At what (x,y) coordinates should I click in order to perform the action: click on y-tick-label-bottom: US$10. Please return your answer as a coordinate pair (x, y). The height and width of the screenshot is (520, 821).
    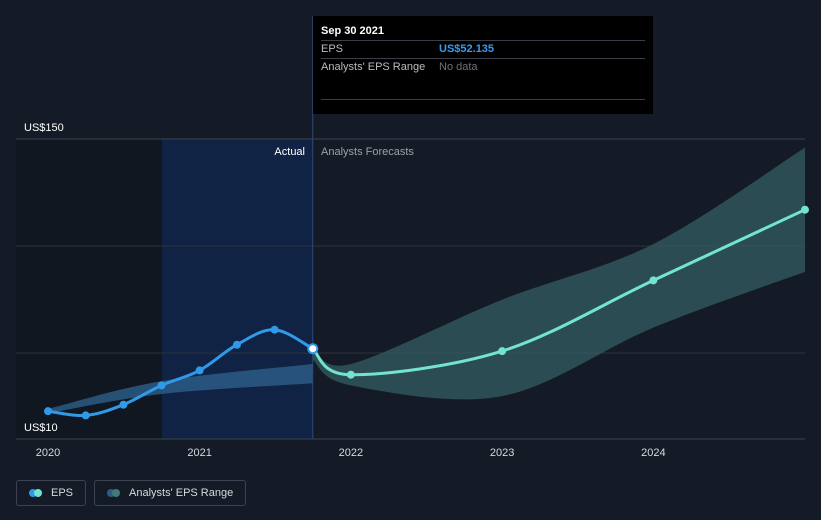
    Looking at the image, I should click on (41, 428).